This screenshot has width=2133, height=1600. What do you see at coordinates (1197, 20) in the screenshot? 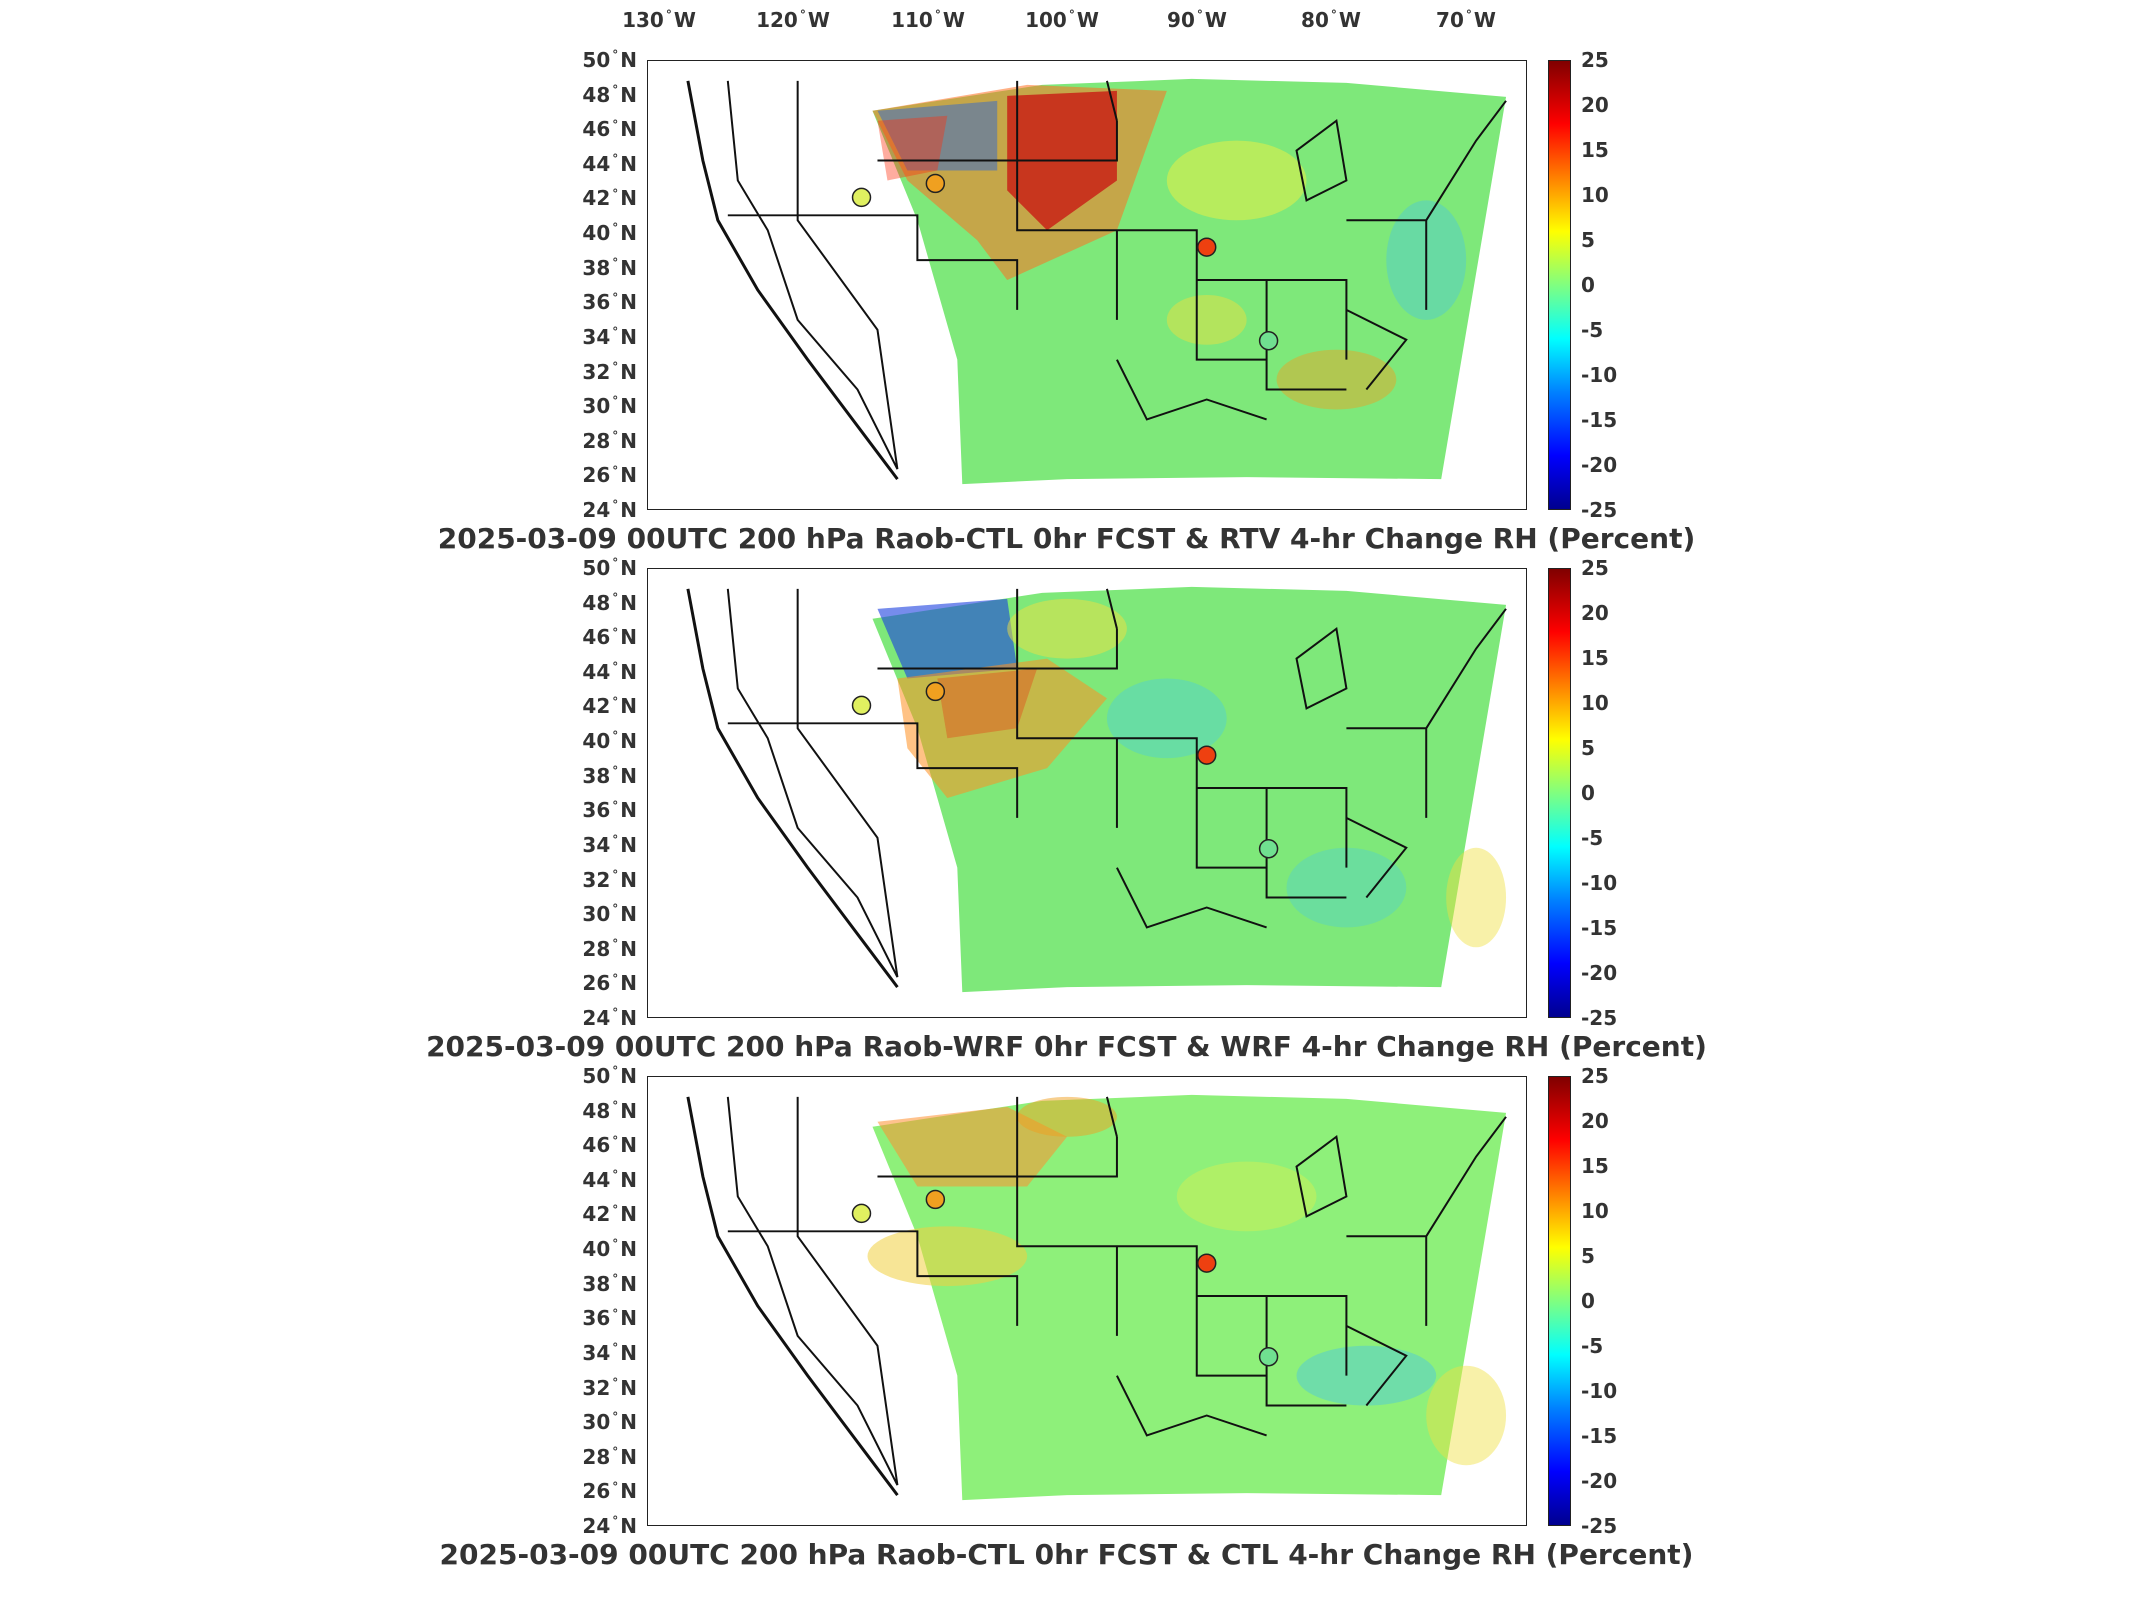
I see `lon-label: 90 ° W` at bounding box center [1197, 20].